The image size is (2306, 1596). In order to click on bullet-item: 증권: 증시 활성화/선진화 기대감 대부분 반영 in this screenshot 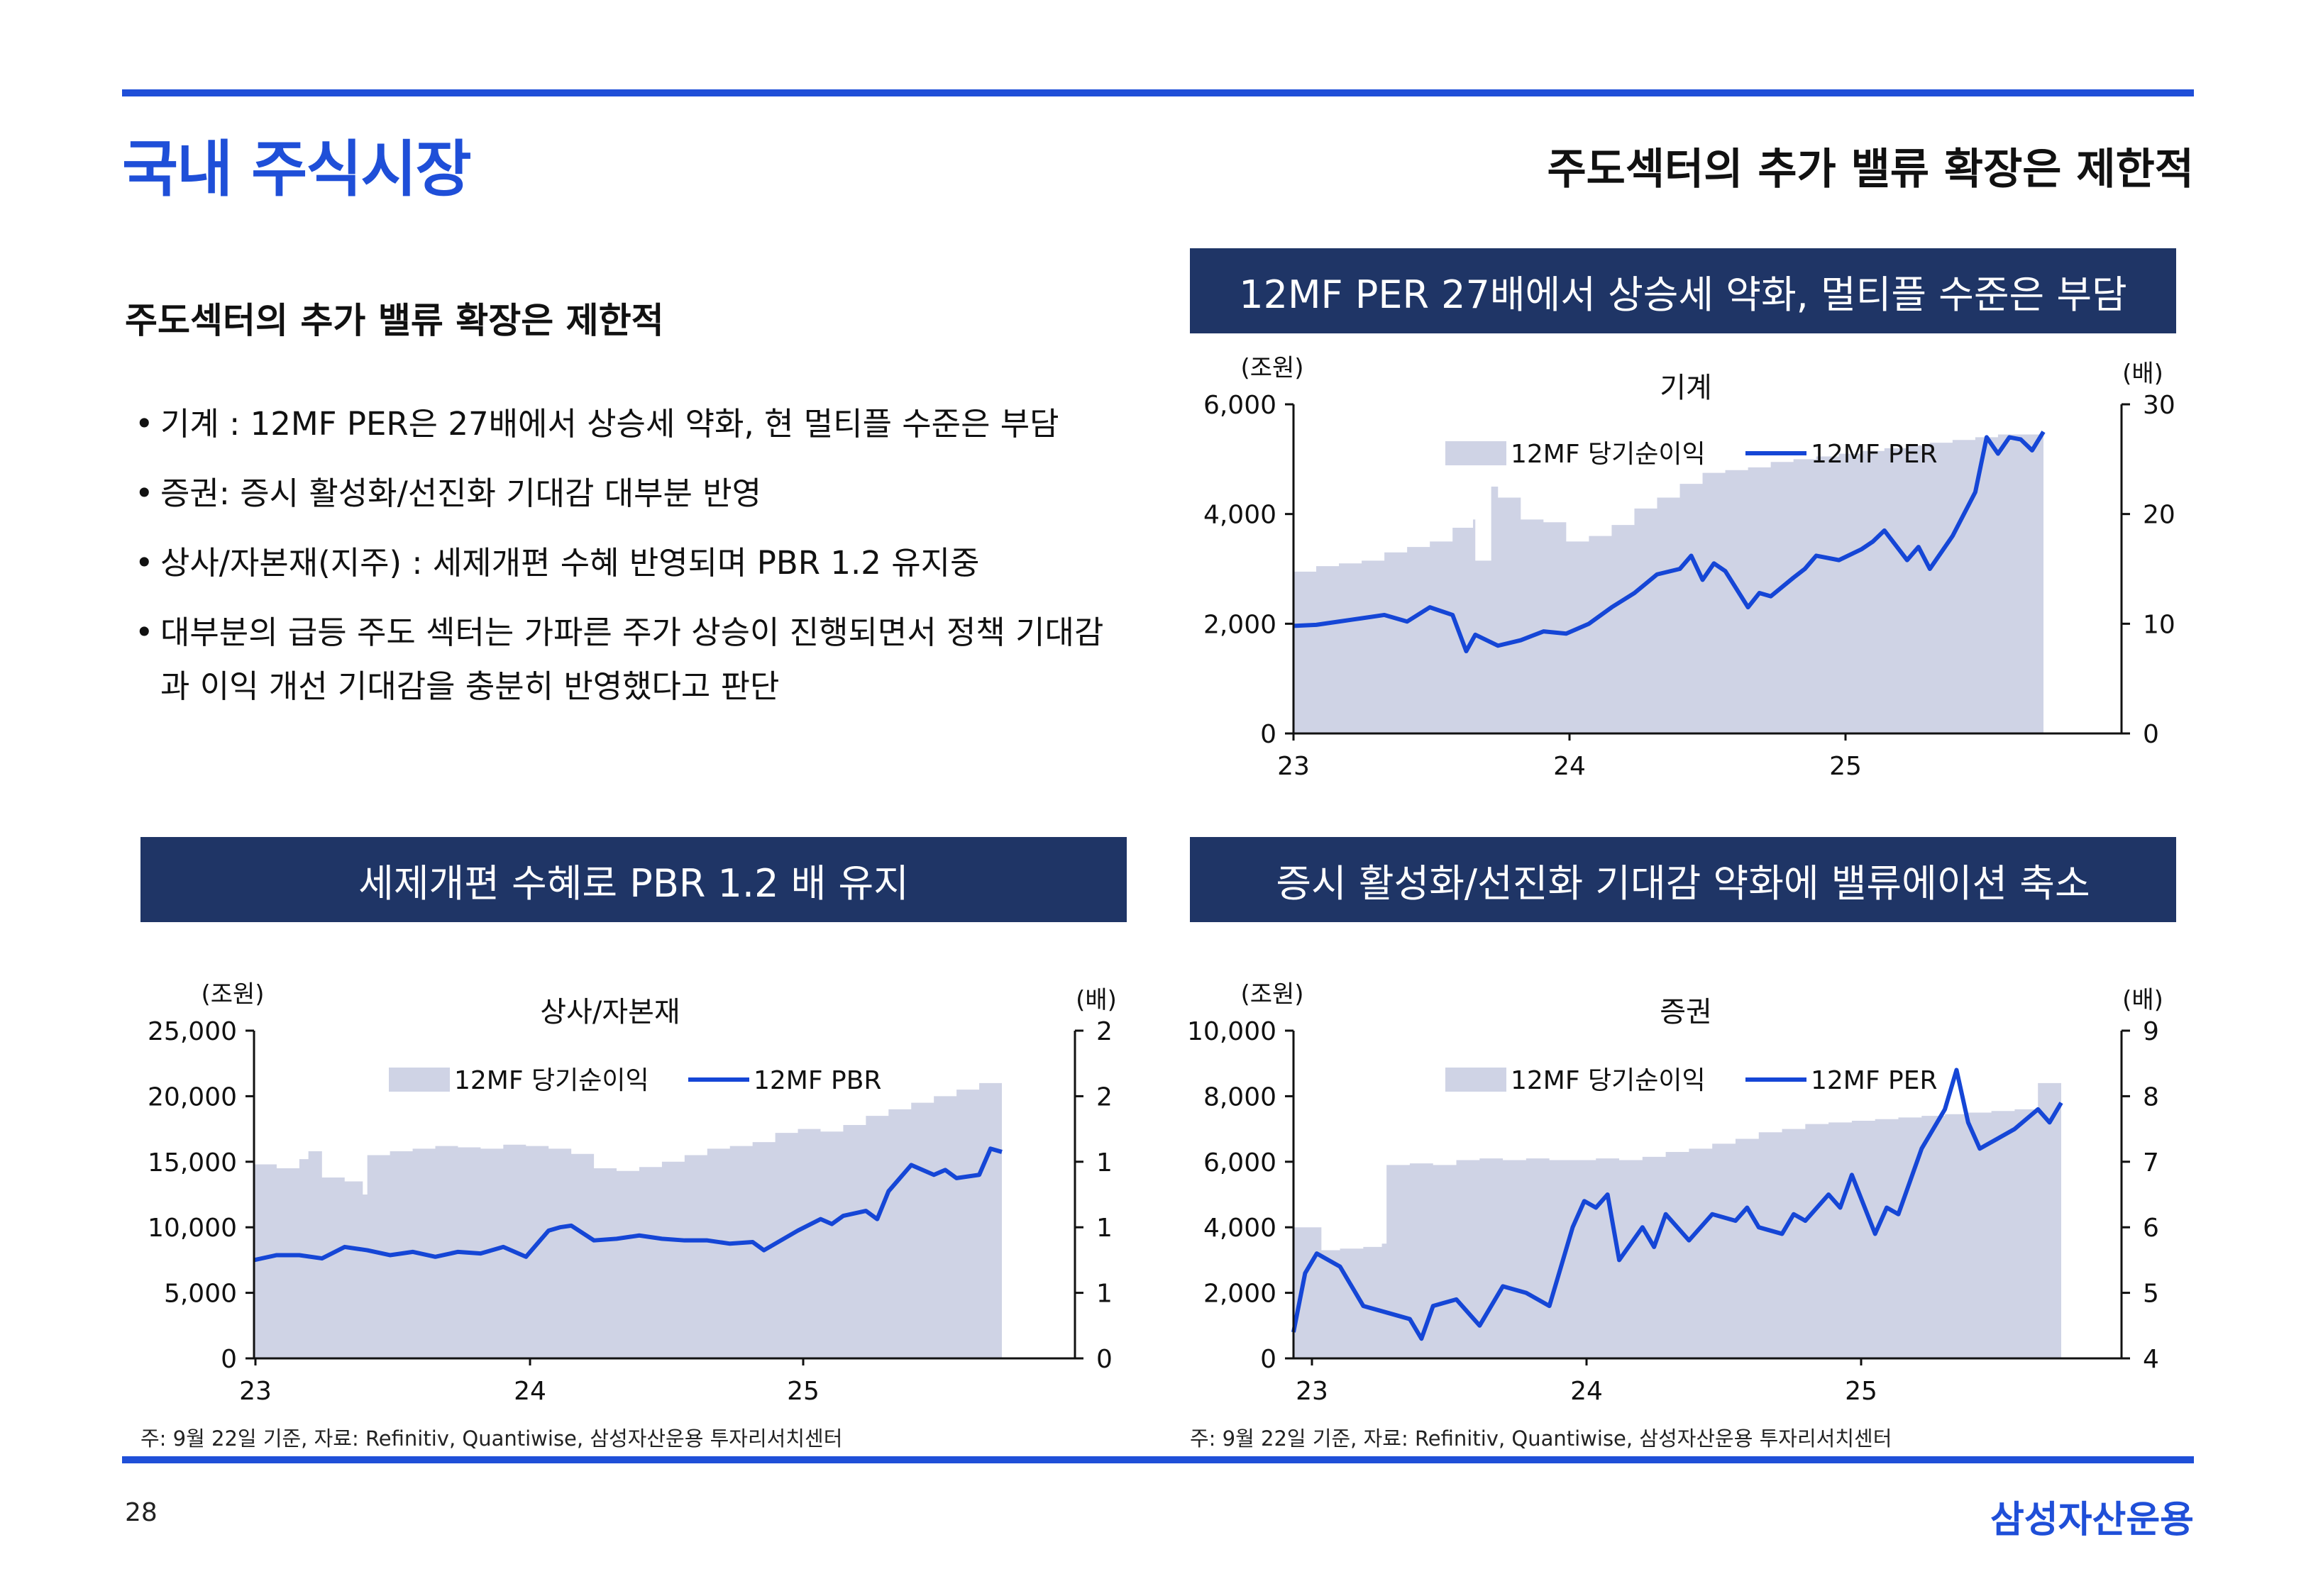, I will do `click(631, 494)`.